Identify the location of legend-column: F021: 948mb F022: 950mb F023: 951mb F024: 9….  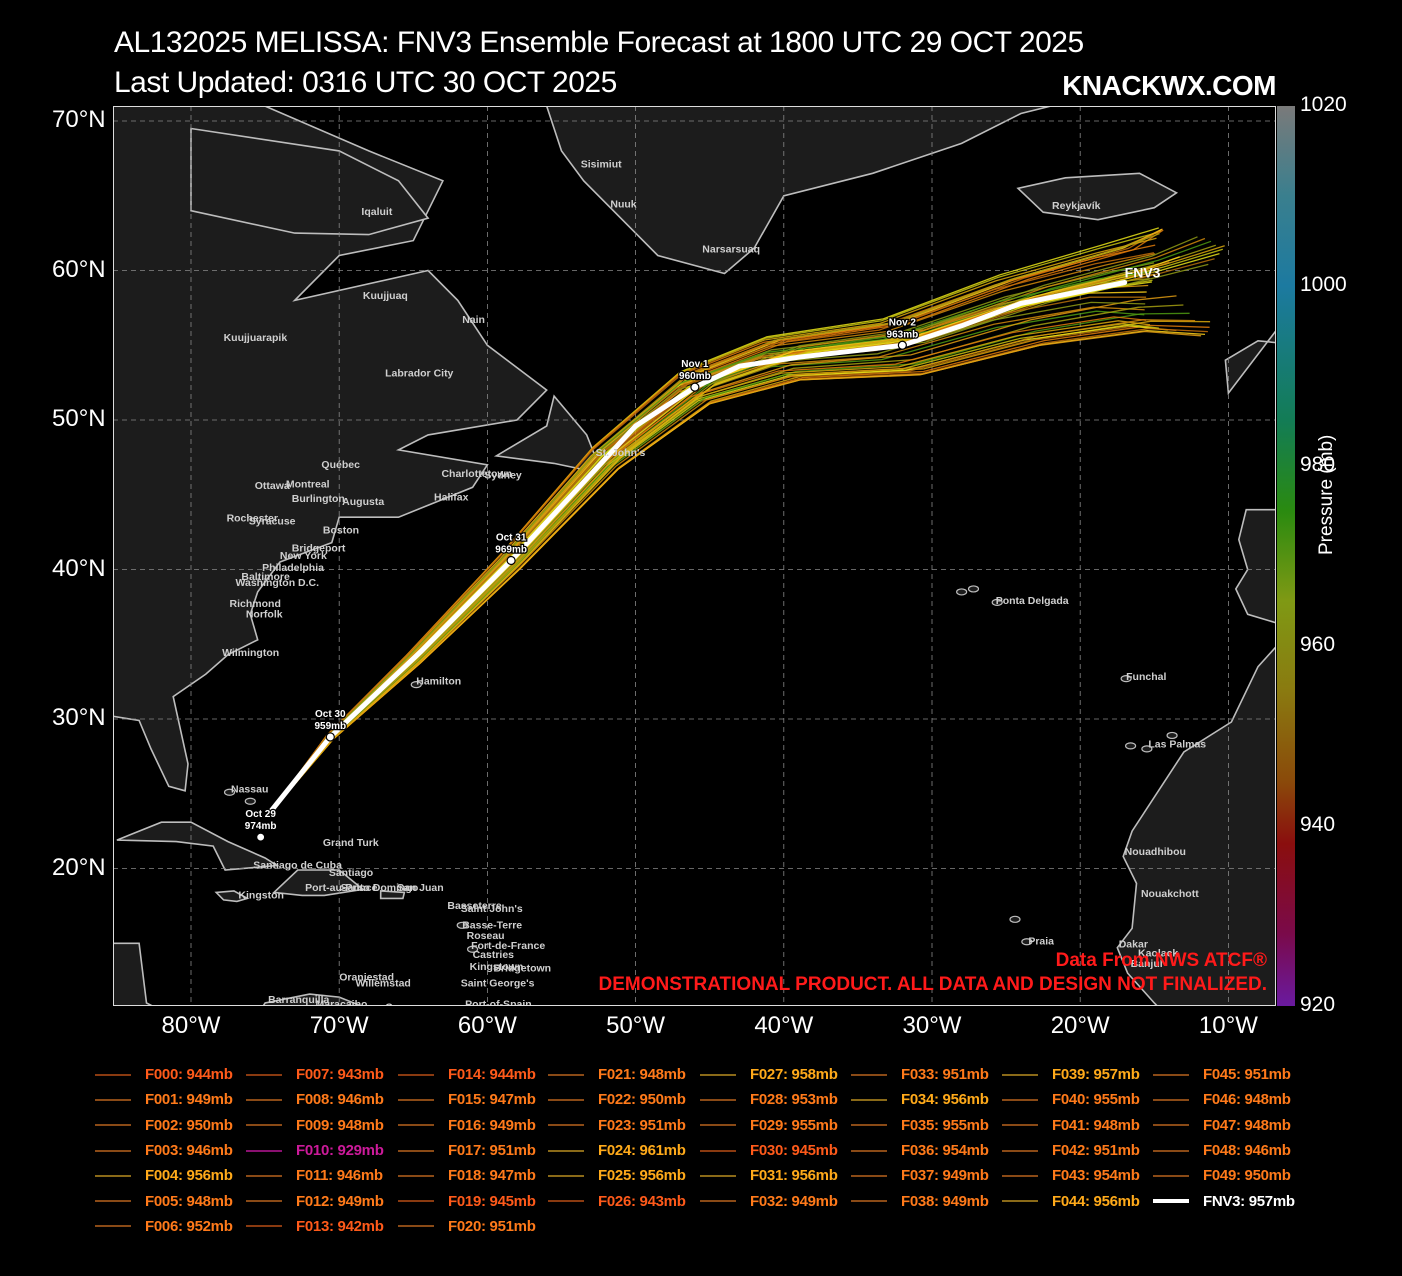
(617, 1138).